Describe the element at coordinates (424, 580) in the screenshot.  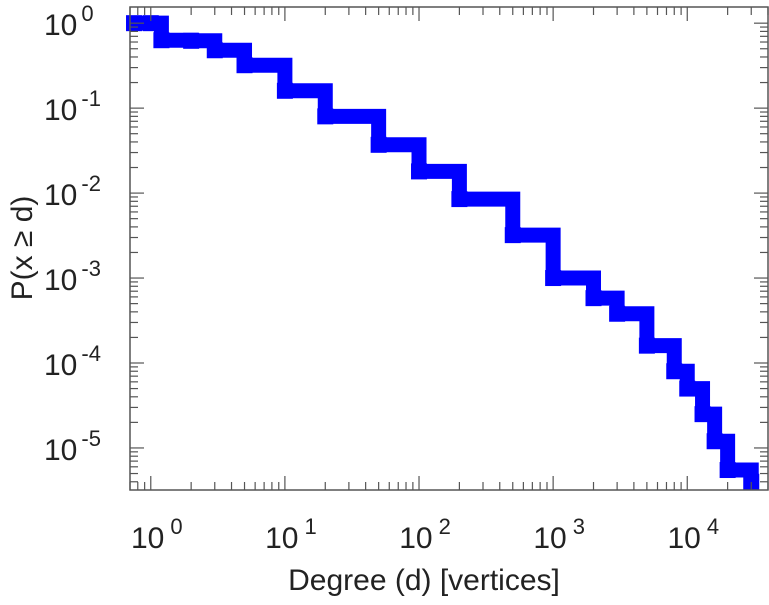
I see `x-axis-label: Degree (d) [vertices]` at that location.